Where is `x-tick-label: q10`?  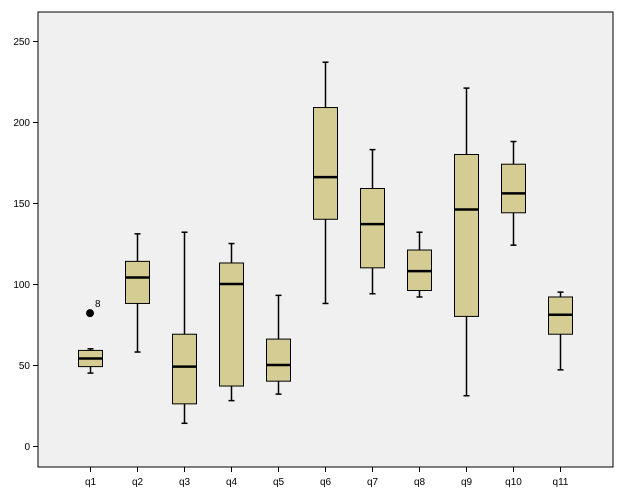 x-tick-label: q10 is located at coordinates (513, 482).